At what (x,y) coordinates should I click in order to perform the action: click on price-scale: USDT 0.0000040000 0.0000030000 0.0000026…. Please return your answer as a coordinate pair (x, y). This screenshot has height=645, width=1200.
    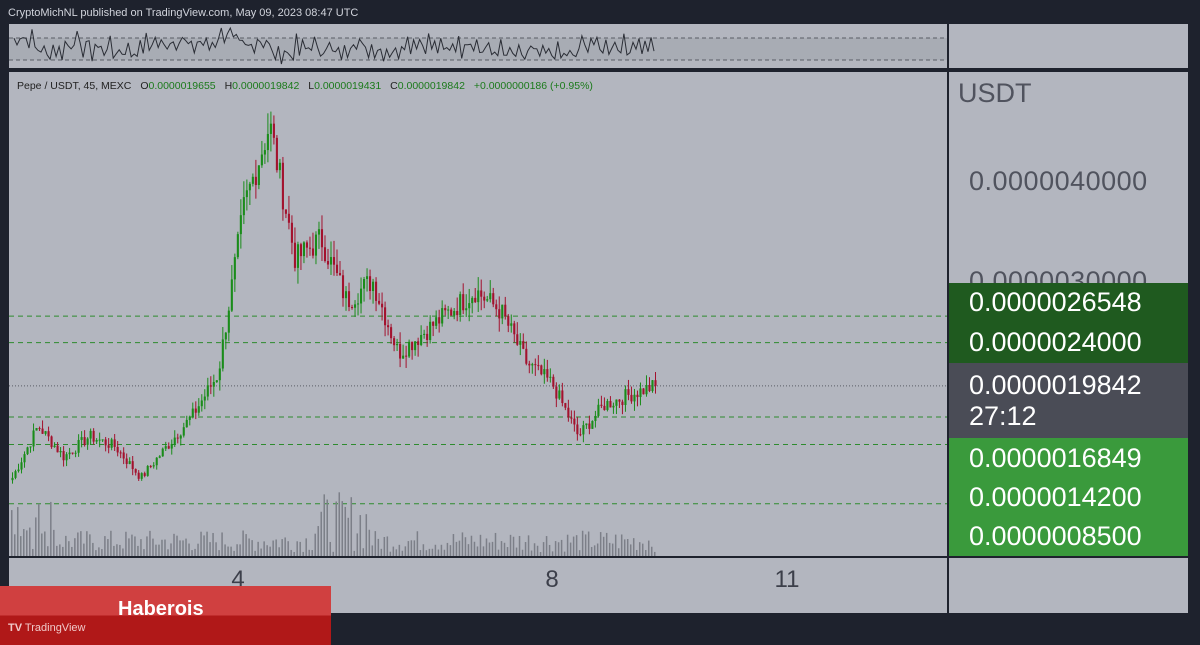
    Looking at the image, I should click on (1068, 314).